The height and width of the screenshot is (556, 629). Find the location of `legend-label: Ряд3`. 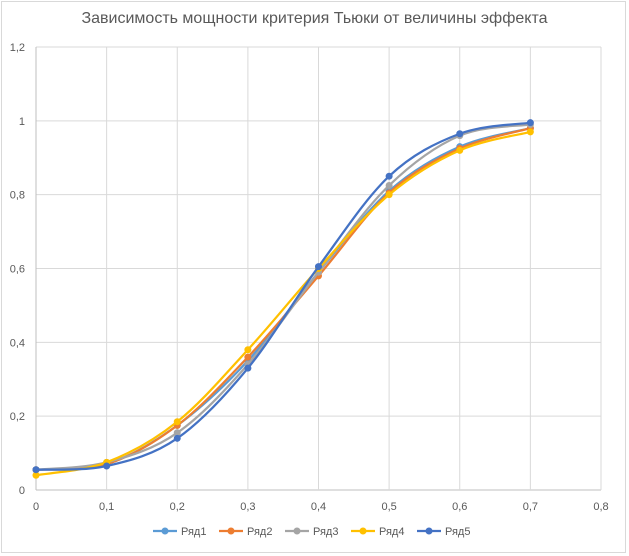

legend-label: Ряд3 is located at coordinates (325, 532).